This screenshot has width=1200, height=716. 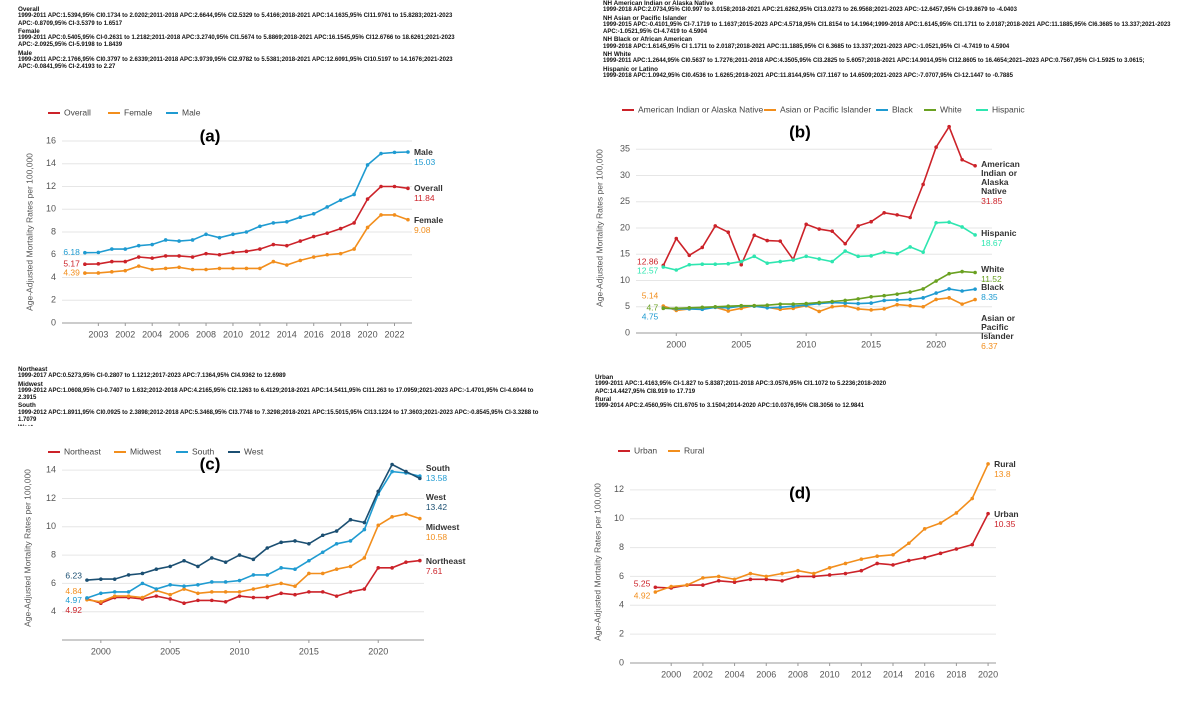 I want to click on x-tick-label: 2010, so click(x=830, y=674).